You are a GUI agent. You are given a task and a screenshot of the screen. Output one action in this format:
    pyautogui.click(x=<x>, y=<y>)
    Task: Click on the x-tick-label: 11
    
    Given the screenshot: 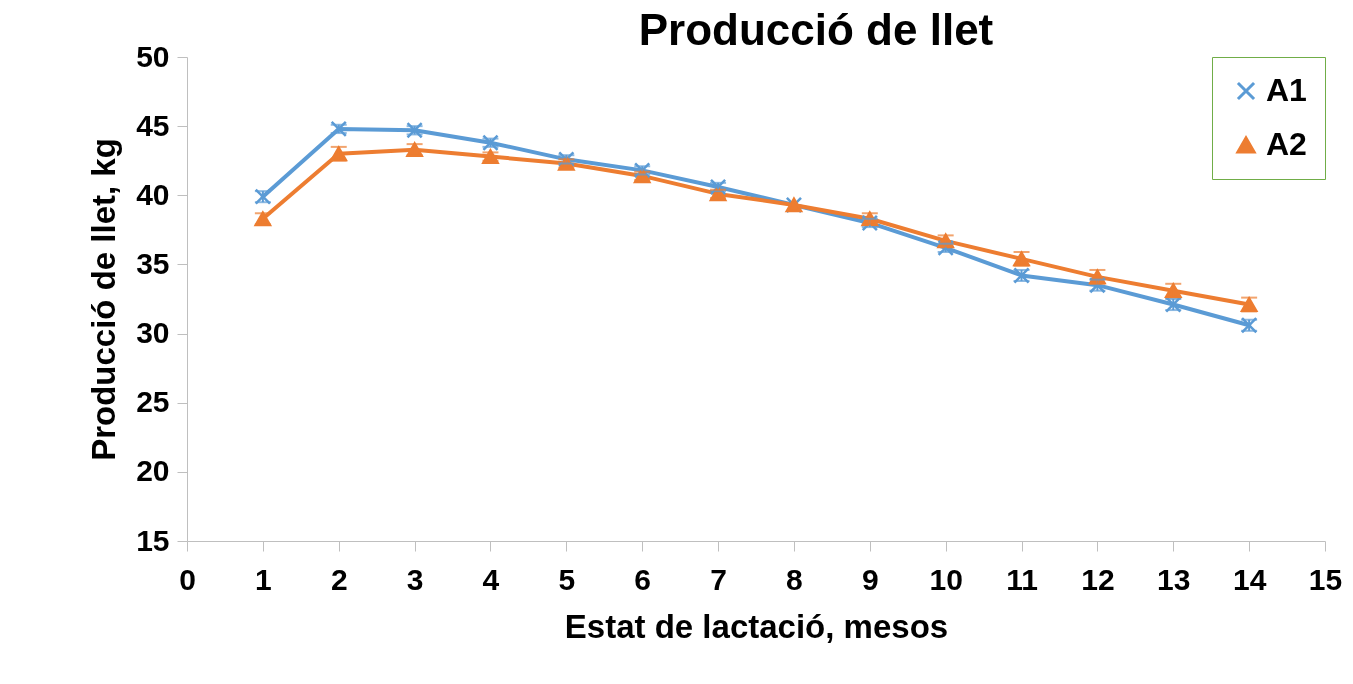 What is the action you would take?
    pyautogui.click(x=1022, y=579)
    